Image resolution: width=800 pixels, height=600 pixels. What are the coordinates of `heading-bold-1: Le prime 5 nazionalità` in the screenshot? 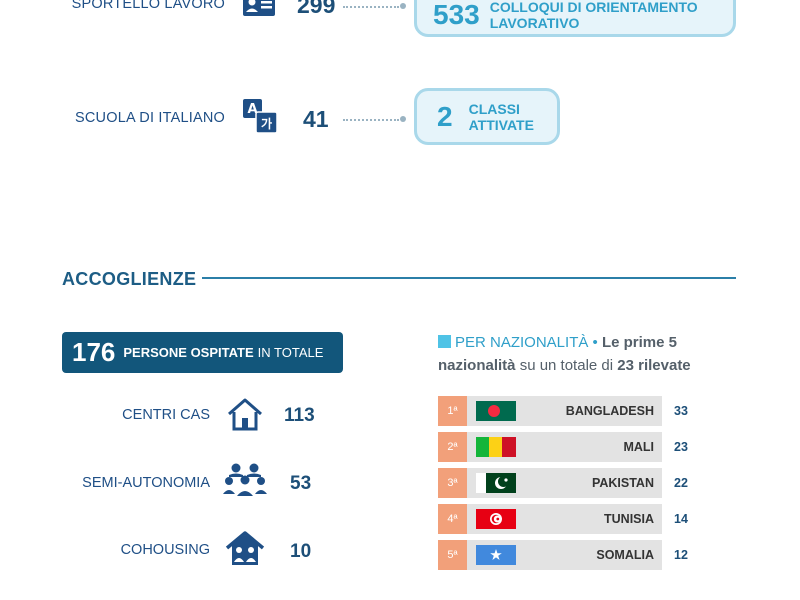 It's located at (557, 354).